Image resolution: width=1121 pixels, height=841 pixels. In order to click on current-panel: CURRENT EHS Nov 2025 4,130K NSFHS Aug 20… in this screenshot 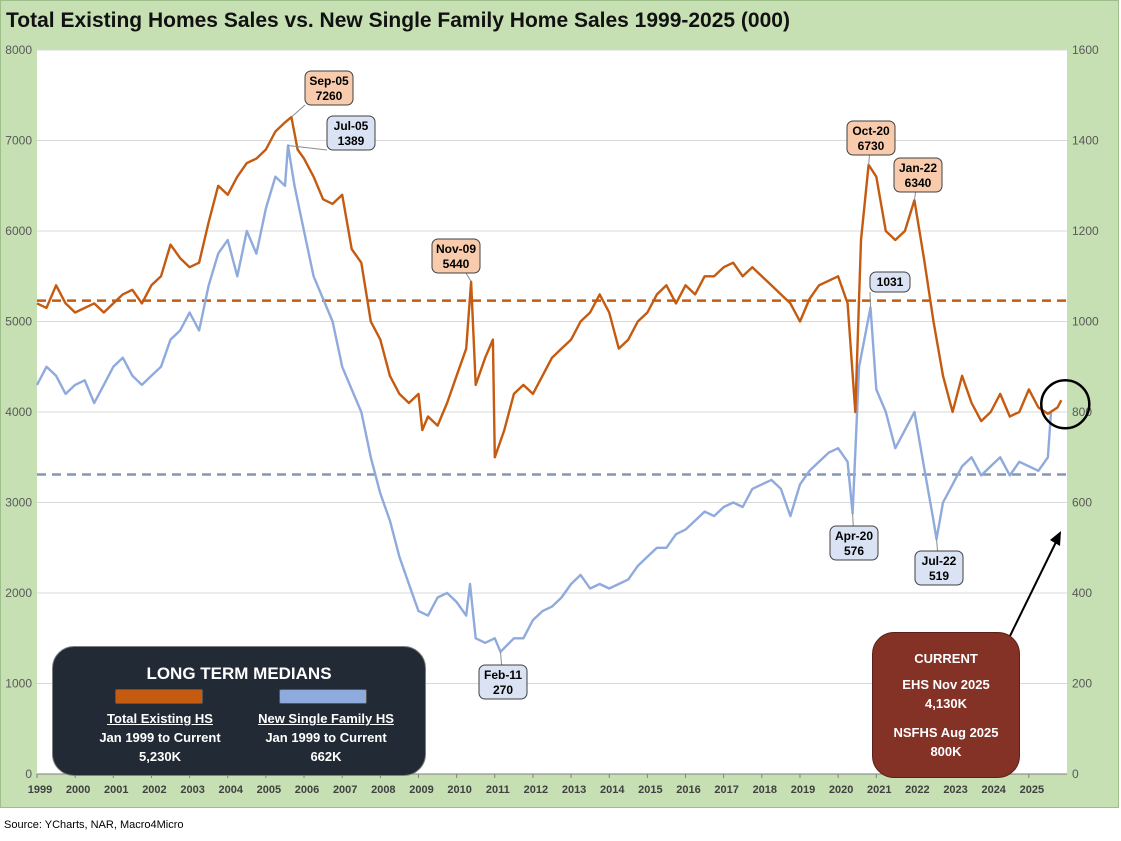, I will do `click(946, 705)`.